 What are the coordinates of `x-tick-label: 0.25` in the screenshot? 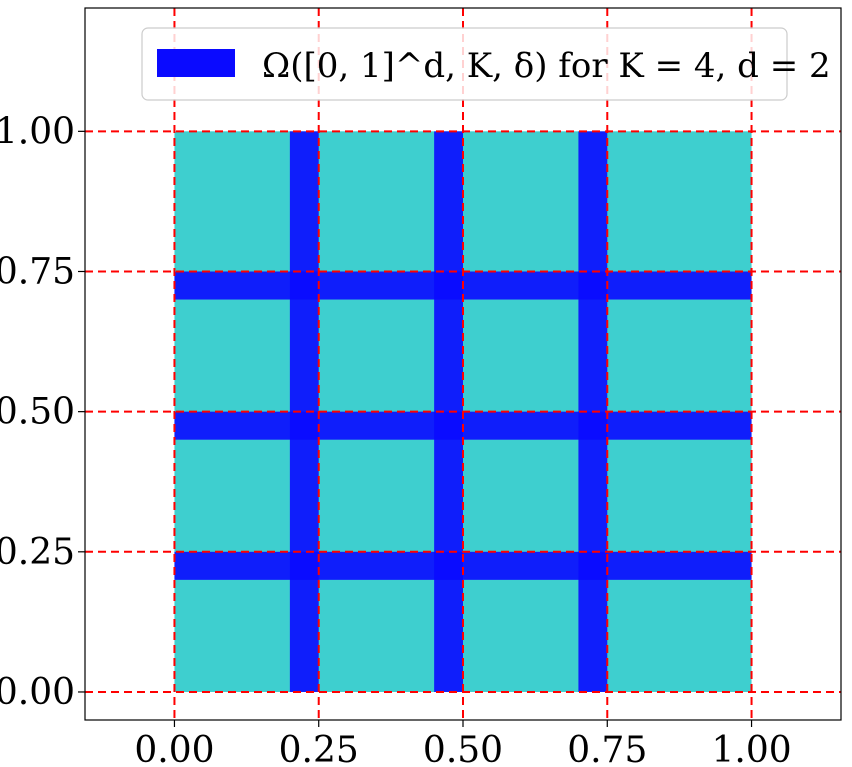 It's located at (319, 748).